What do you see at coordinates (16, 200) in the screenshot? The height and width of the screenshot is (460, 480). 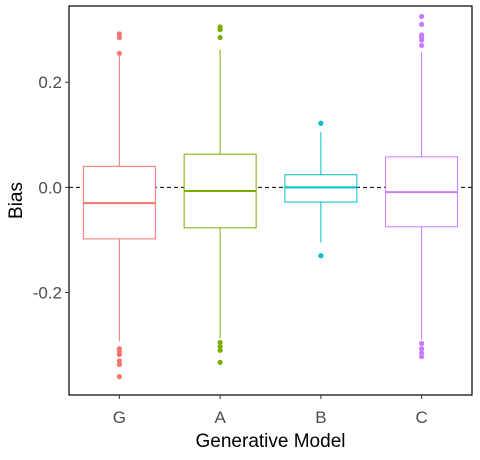 I see `y-axis-title: Bias` at bounding box center [16, 200].